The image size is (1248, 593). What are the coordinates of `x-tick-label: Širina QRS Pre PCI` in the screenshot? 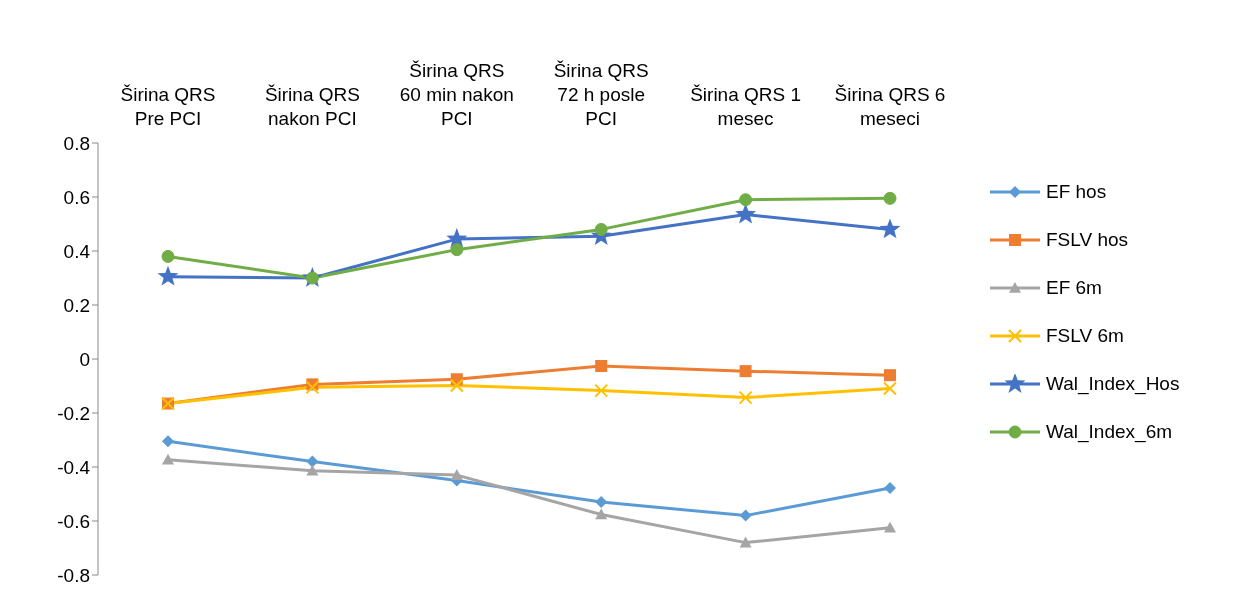 It's located at (168, 106).